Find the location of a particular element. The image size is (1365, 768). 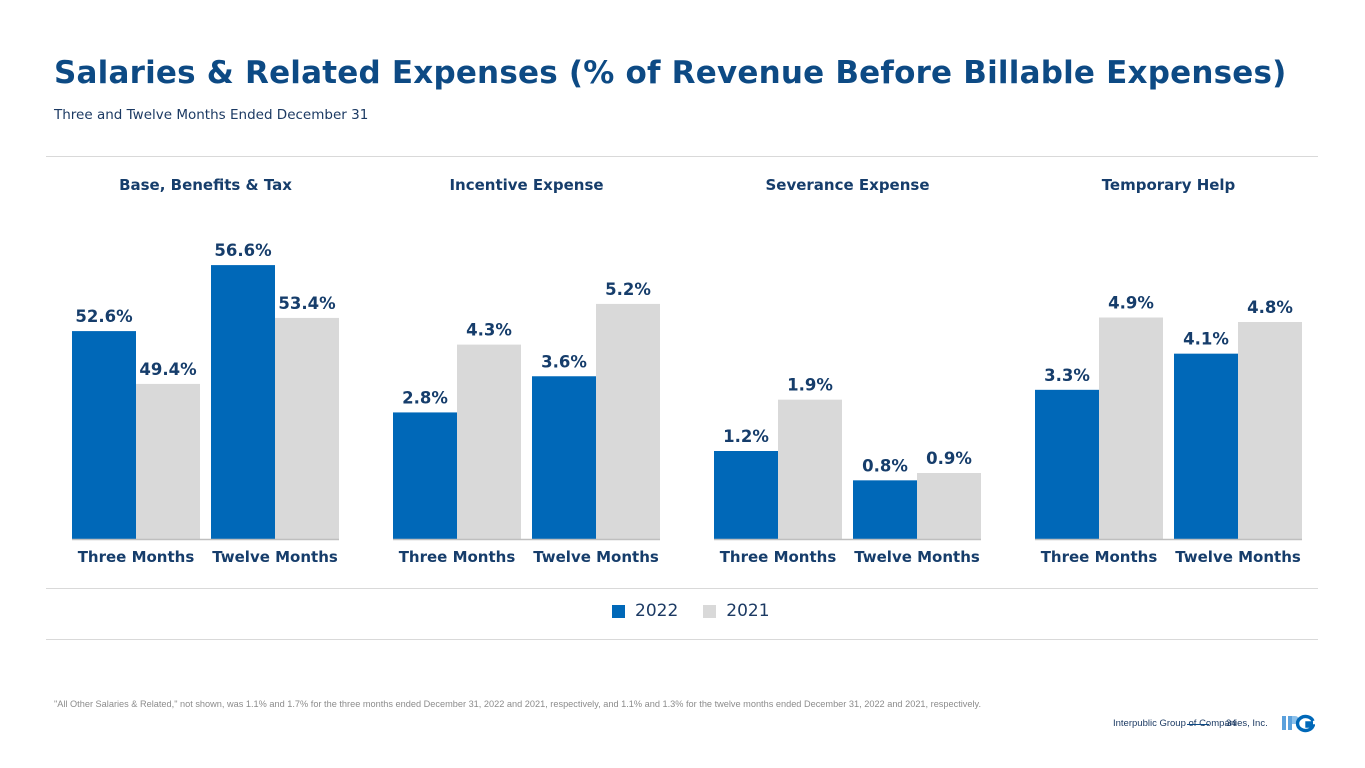

data-label: 56.6% is located at coordinates (243, 250).